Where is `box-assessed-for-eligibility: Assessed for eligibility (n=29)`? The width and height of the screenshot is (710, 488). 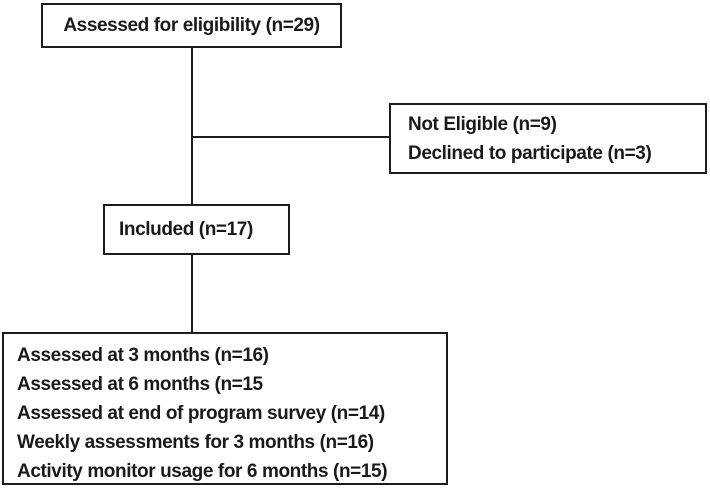 box-assessed-for-eligibility: Assessed for eligibility (n=29) is located at coordinates (191, 25).